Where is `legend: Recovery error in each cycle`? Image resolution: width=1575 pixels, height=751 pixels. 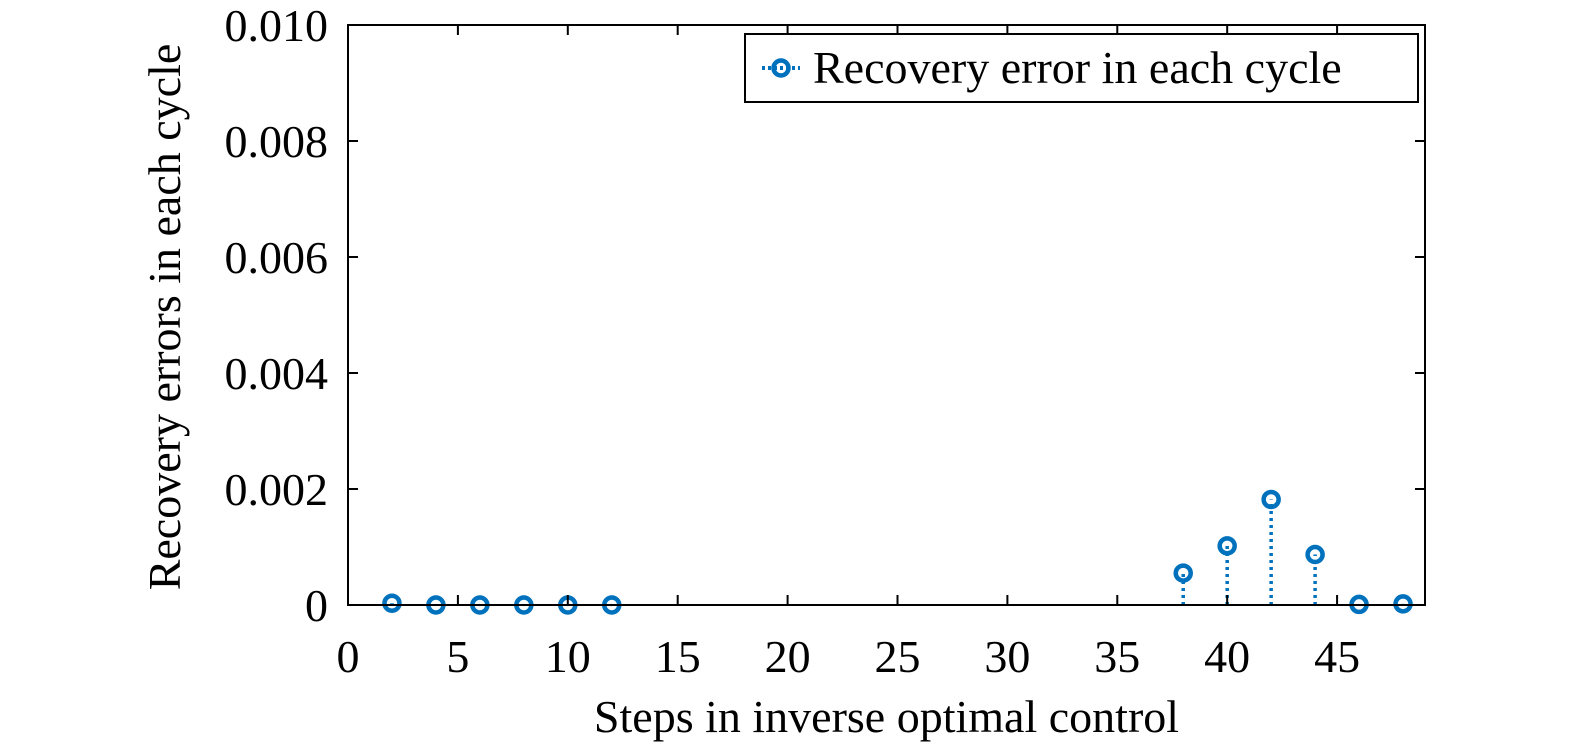 legend: Recovery error in each cycle is located at coordinates (1081, 68).